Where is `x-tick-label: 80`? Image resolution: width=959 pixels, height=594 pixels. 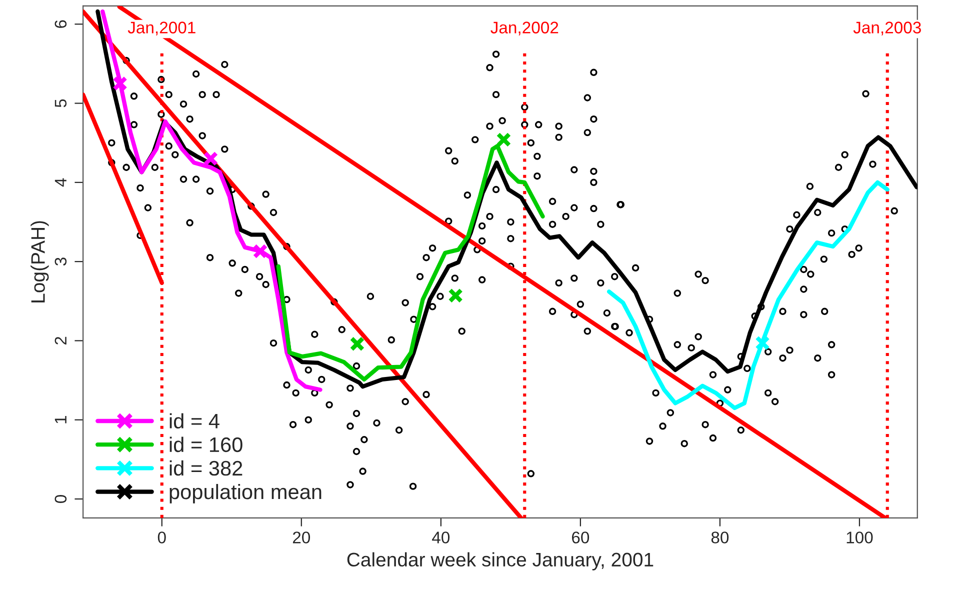
x-tick-label: 80 is located at coordinates (720, 538).